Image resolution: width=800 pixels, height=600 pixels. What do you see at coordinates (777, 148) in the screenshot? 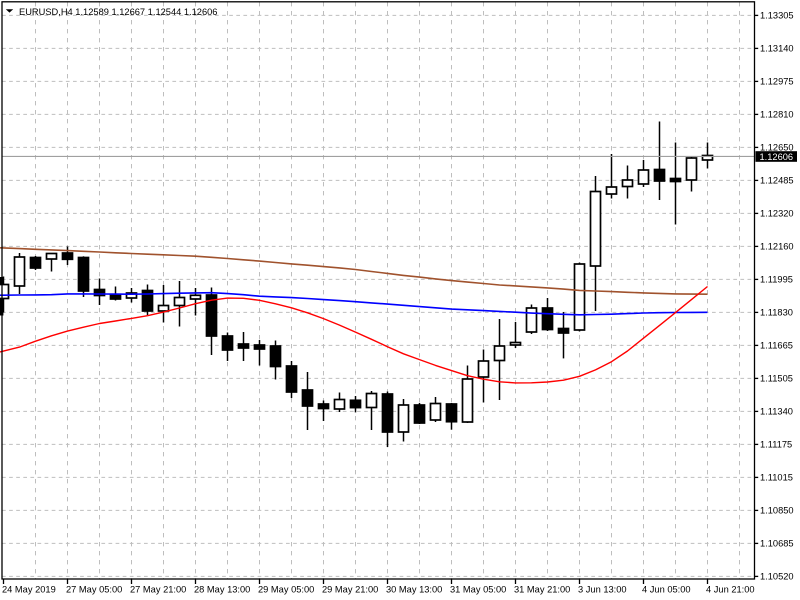
I see `svg-text: 1.12650` at bounding box center [777, 148].